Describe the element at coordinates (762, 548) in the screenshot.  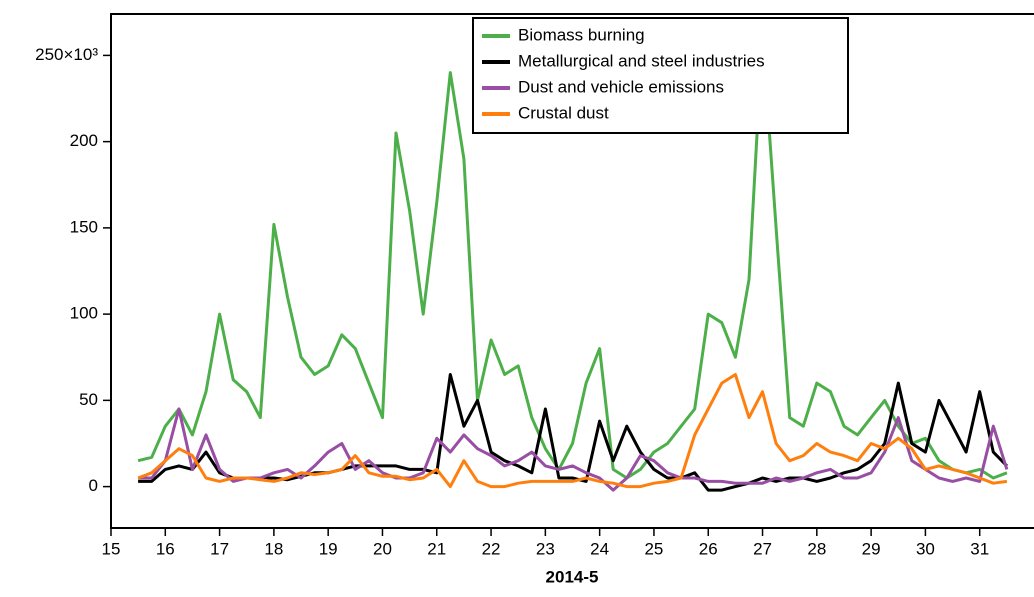
I see `x-tick-label: 27` at that location.